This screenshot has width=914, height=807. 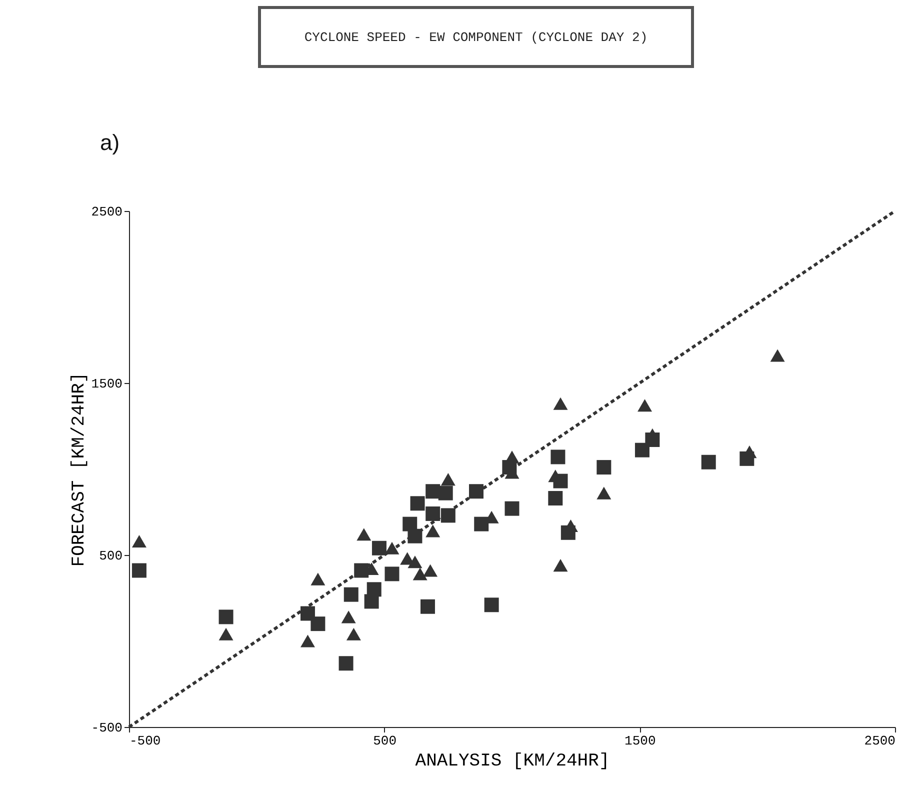 What do you see at coordinates (385, 741) in the screenshot?
I see `x-tick-label: 500` at bounding box center [385, 741].